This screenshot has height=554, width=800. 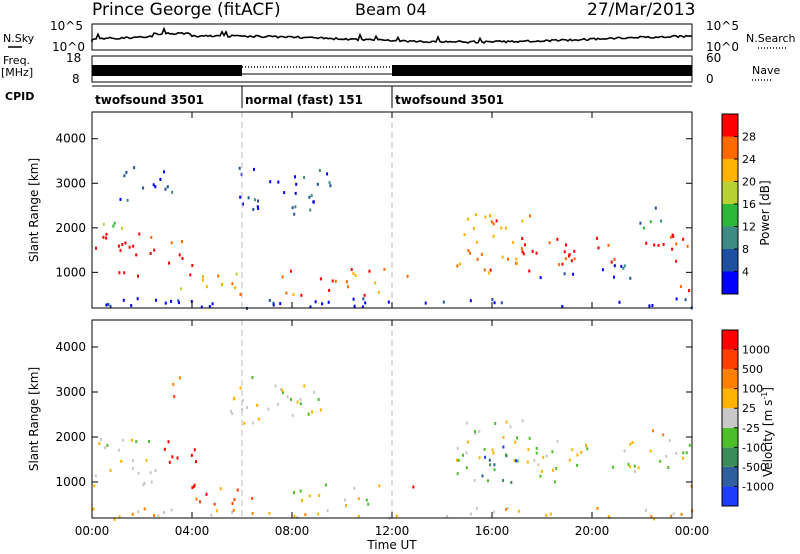 I want to click on velocity-colorbar: 1000 500 100 25 -25 -100 -500 -1000, so click(x=747, y=418).